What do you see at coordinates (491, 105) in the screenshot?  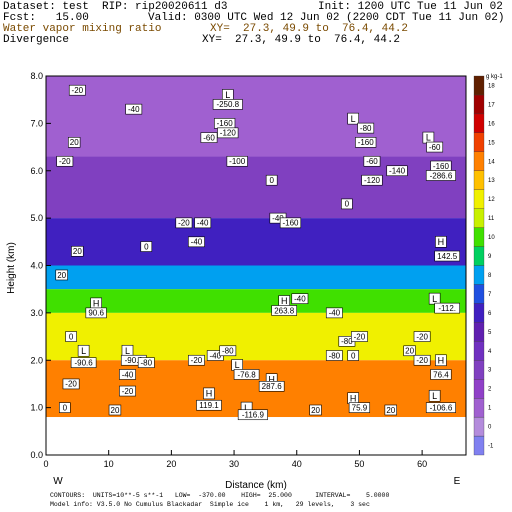 I see `colorbar-label: 17` at bounding box center [491, 105].